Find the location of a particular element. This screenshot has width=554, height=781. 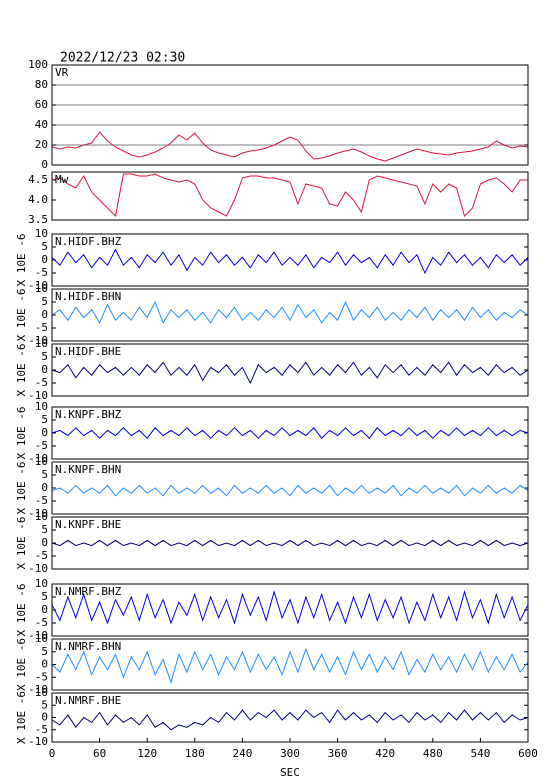

x-tick-label: 540 is located at coordinates (480, 753).